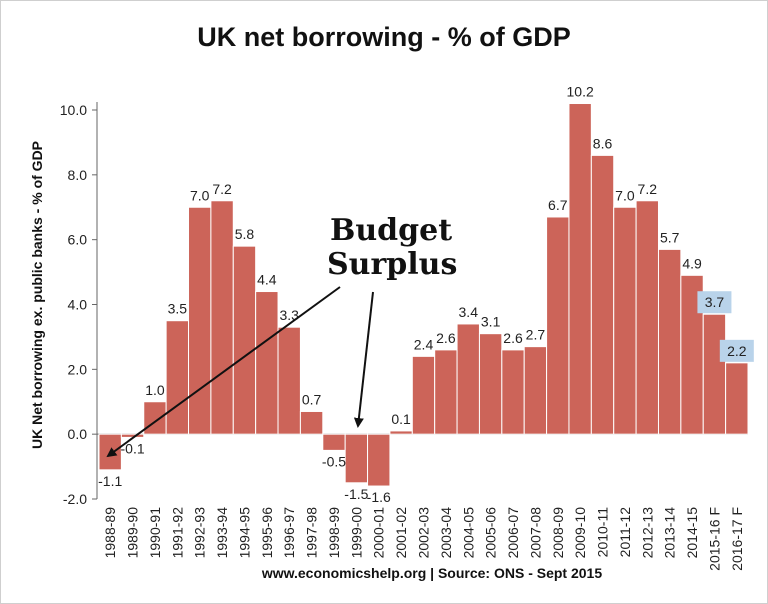 This screenshot has height=604, width=768. Describe the element at coordinates (737, 539) in the screenshot. I see `category-label: 2016-17 F` at that location.